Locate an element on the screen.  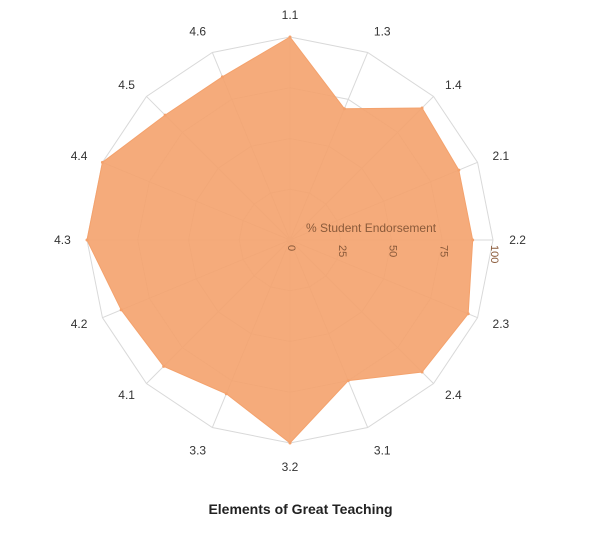
category-label: 4.1 is located at coordinates (126, 395).